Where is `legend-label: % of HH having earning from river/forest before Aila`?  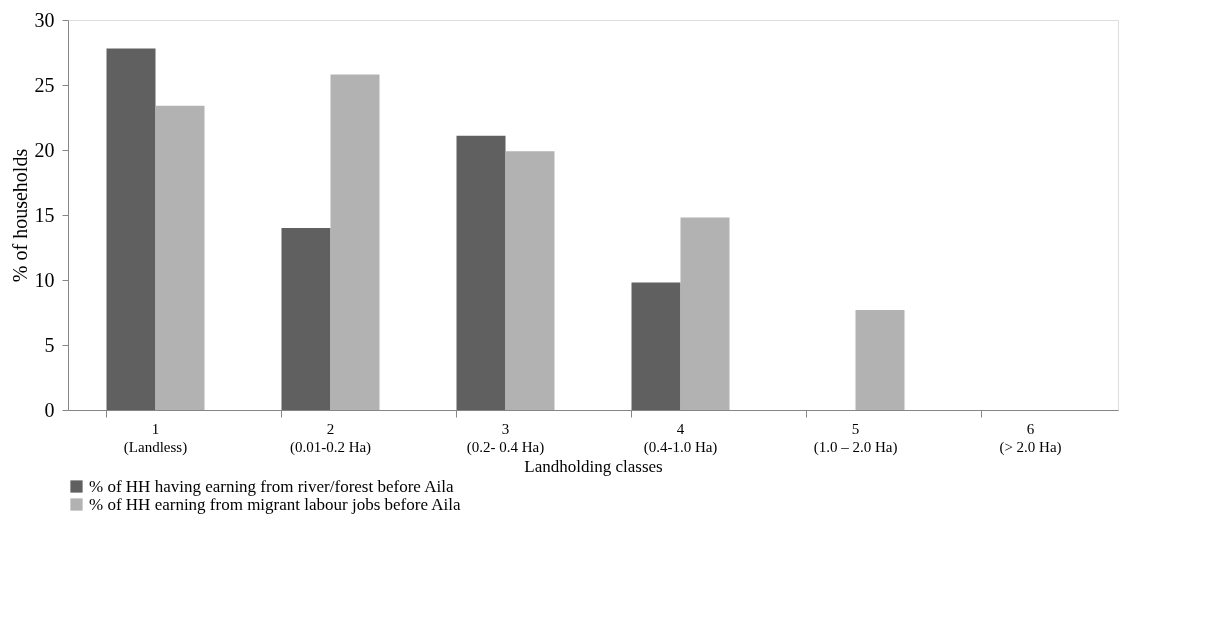 legend-label: % of HH having earning from river/forest before Aila is located at coordinates (271, 486).